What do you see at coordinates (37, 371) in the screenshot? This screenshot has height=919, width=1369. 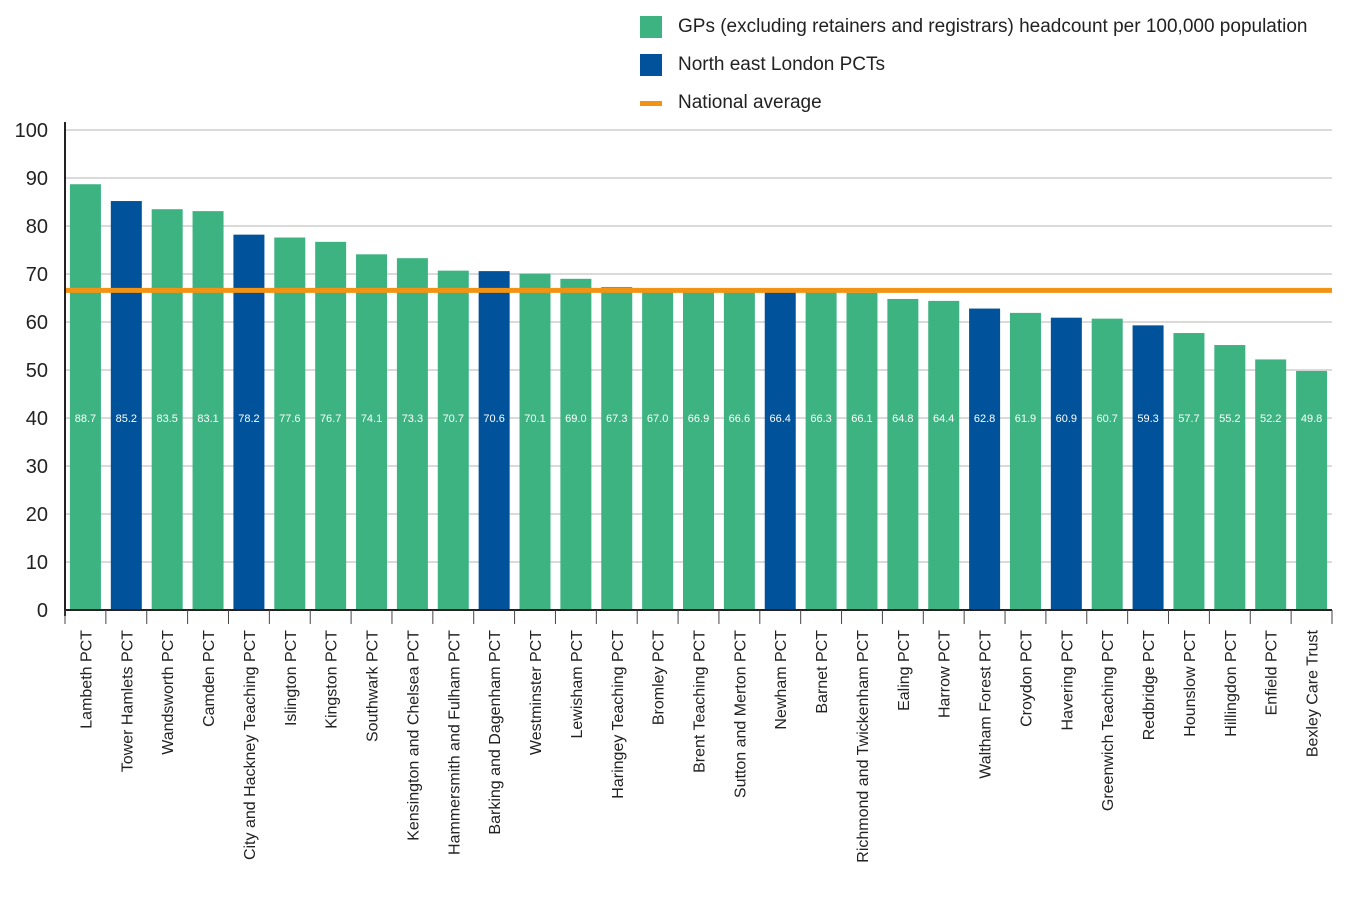 I see `y-tick-label: 50` at bounding box center [37, 371].